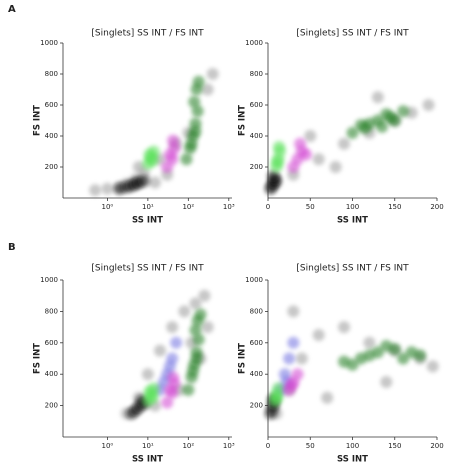 Image resolution: width=474 pixels, height=475 pixels. Describe the element at coordinates (352, 207) in the screenshot. I see `x-tick-label: 100` at that location.